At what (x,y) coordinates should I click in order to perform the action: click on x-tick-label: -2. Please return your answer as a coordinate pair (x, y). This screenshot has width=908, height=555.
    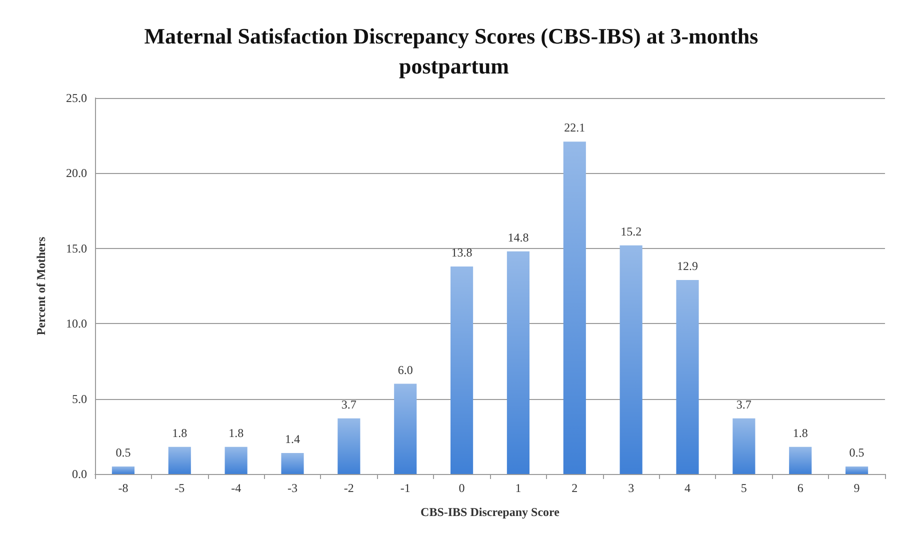
    Looking at the image, I should click on (349, 488).